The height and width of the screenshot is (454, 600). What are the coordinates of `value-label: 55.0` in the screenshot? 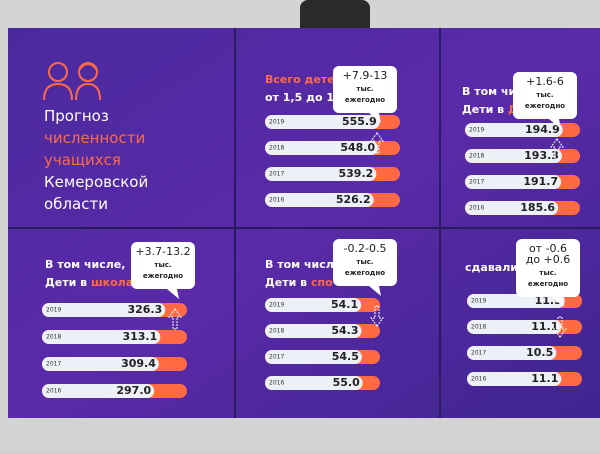 It's located at (346, 382).